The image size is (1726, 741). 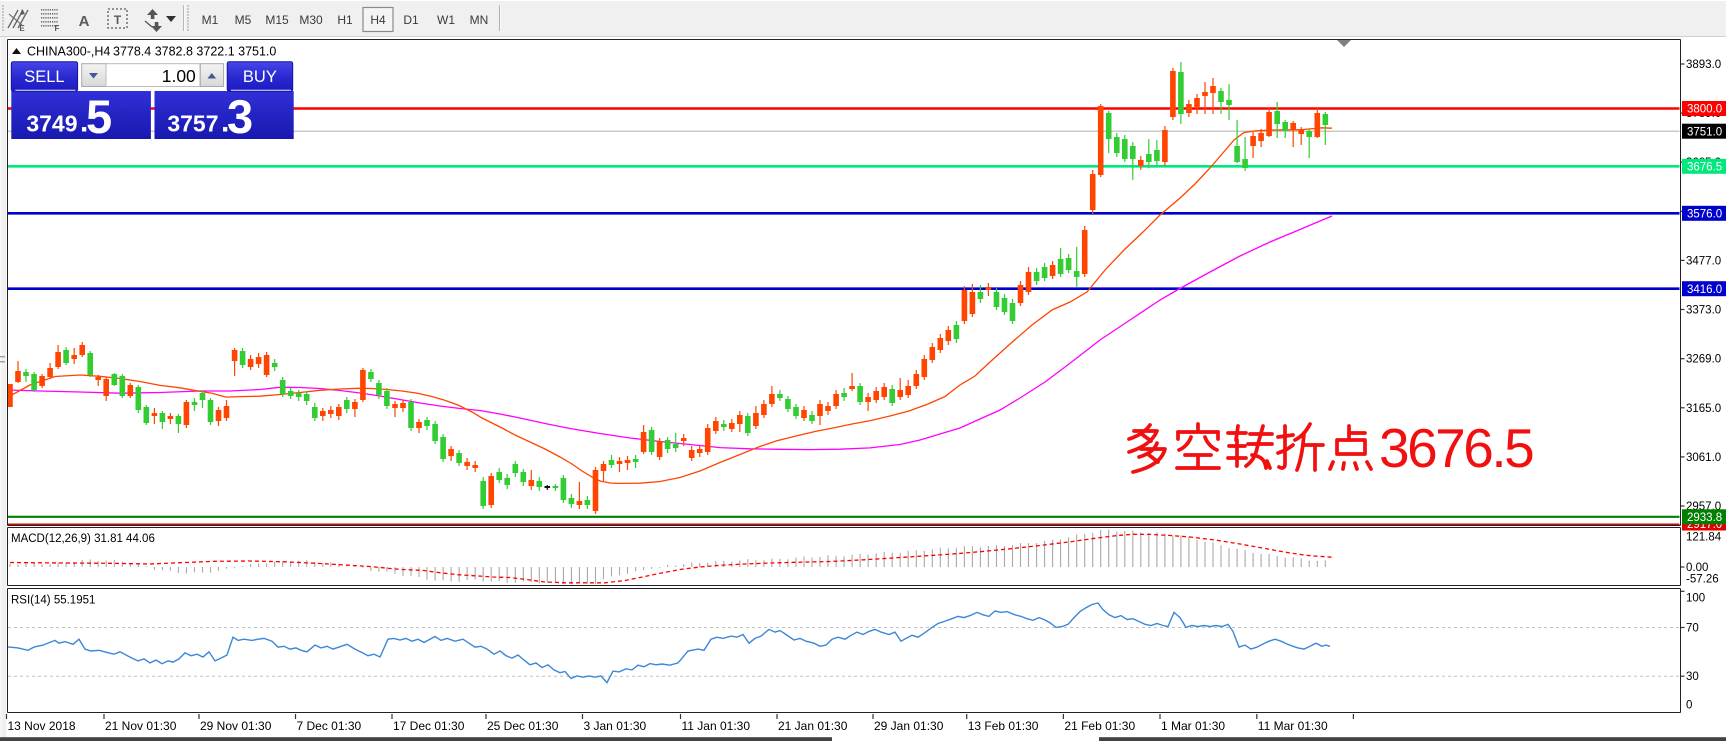 I want to click on svg-text: 2933.8, so click(x=1704, y=518).